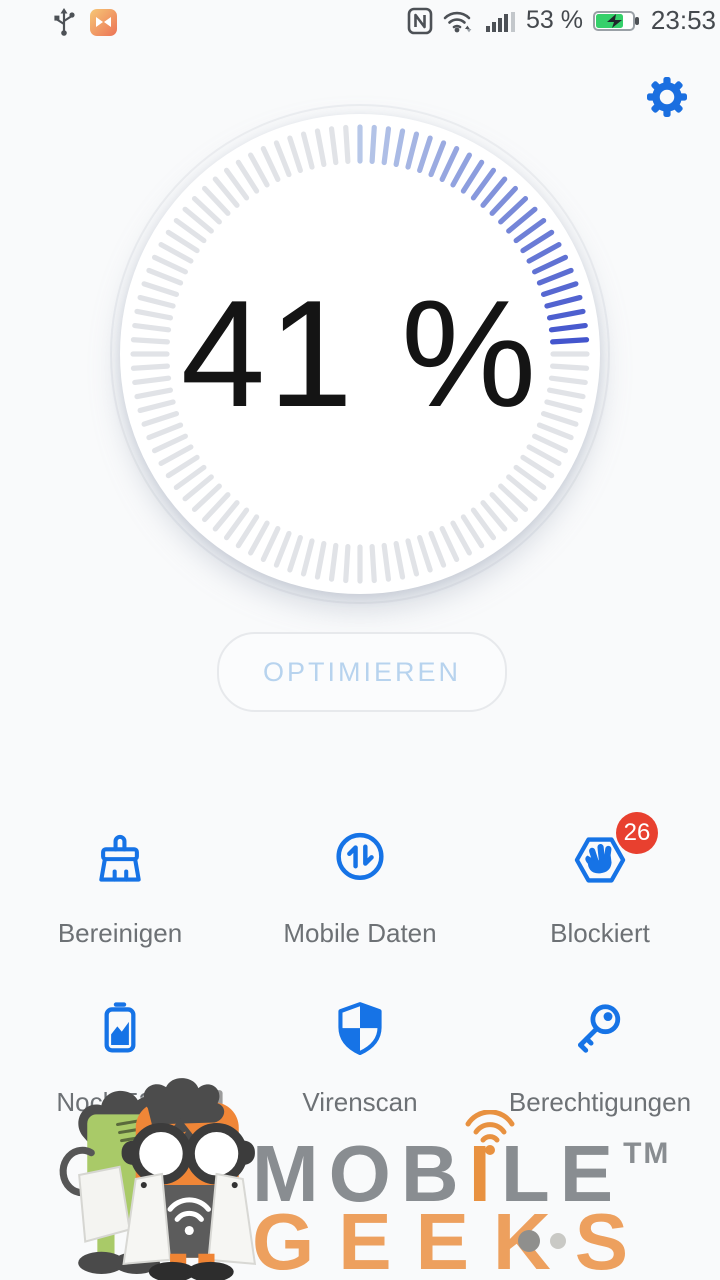 The width and height of the screenshot is (720, 1280). What do you see at coordinates (360, 1173) in the screenshot?
I see `logo-mobile-pre: MOB` at bounding box center [360, 1173].